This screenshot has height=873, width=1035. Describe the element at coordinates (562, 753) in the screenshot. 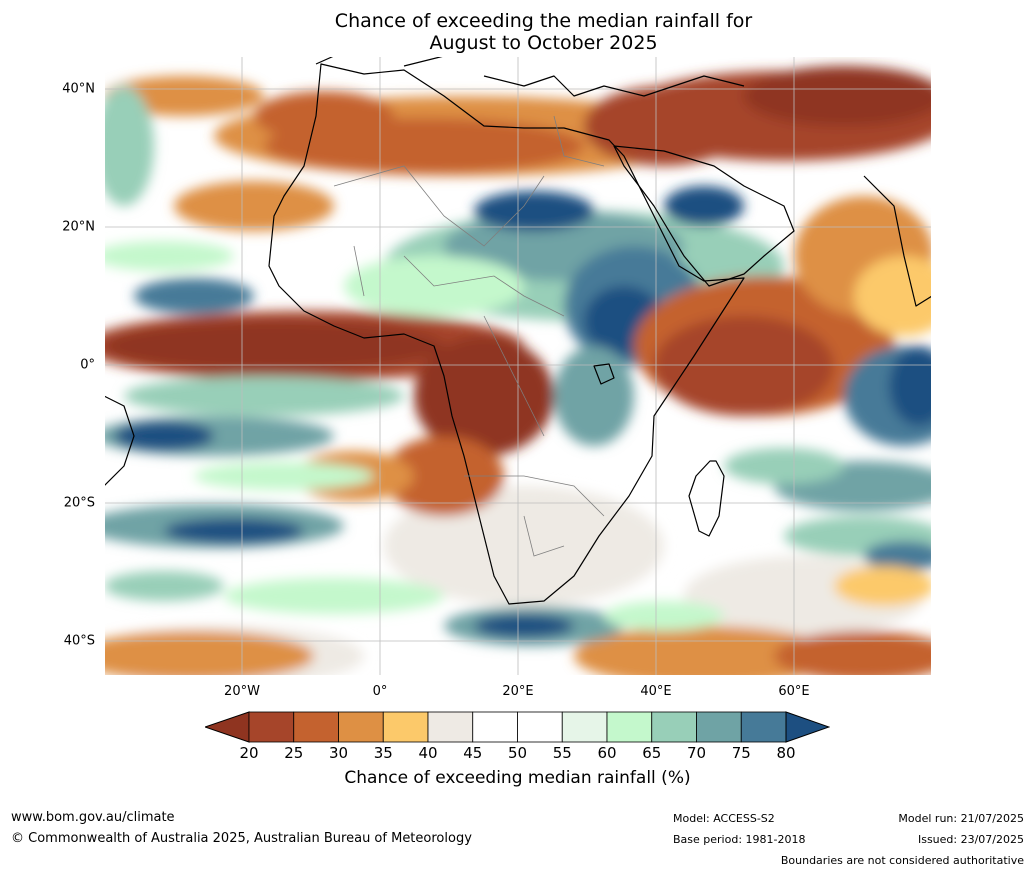

I see `colorbar-tick-label: 55` at that location.